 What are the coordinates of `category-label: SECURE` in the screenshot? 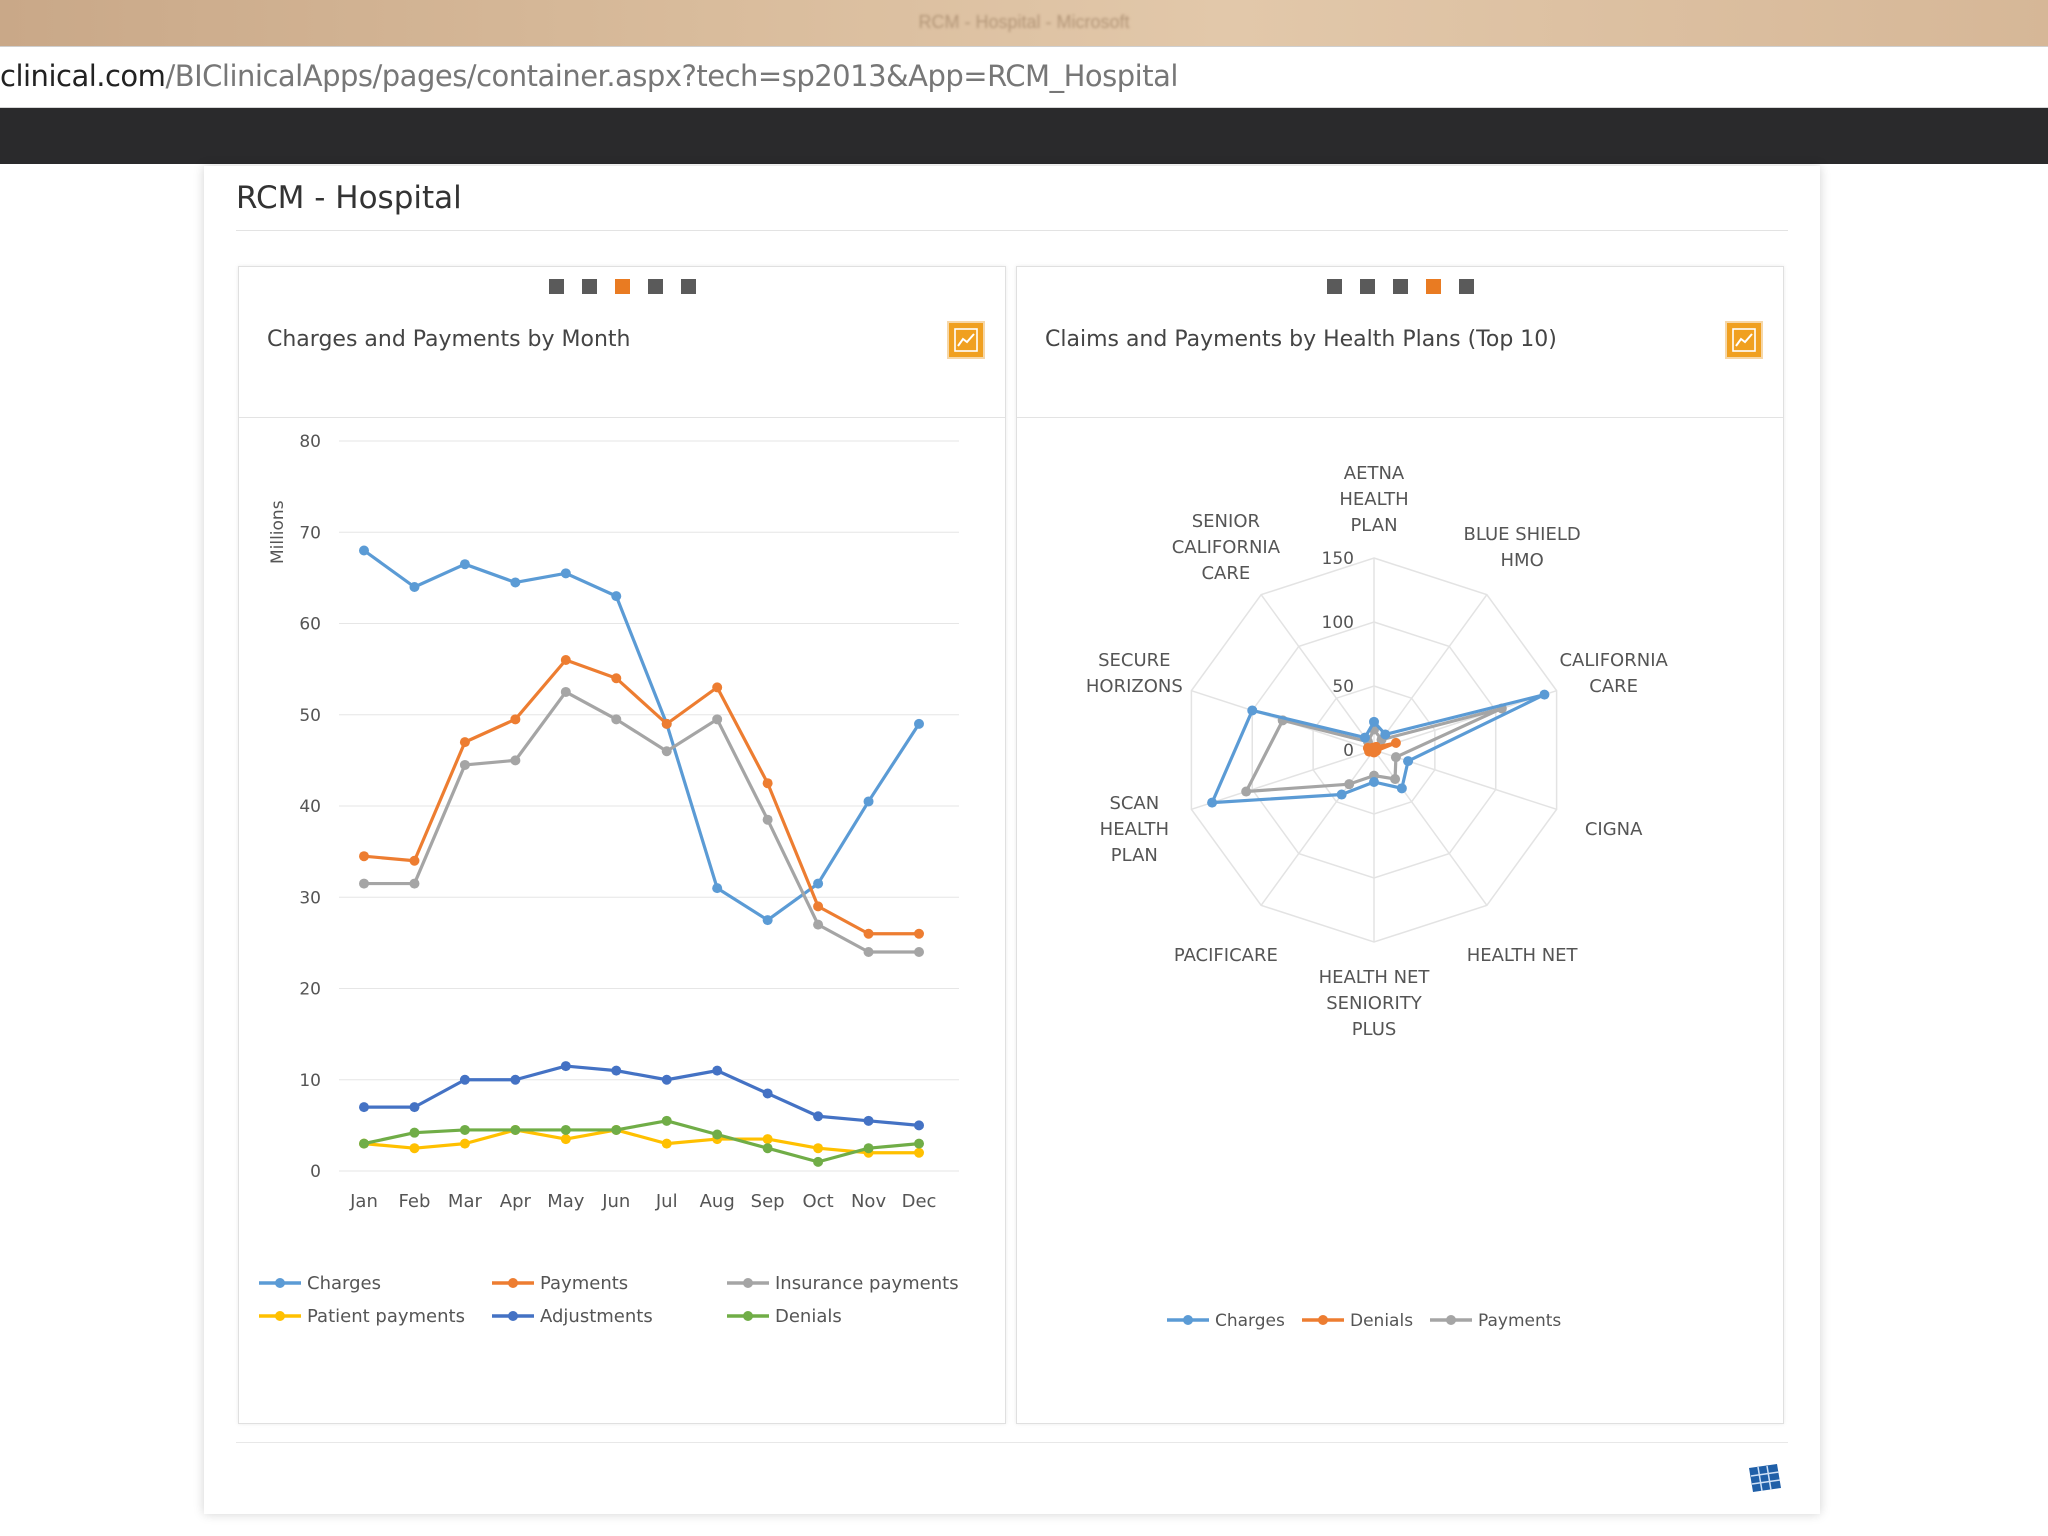 It's located at (1134, 660).